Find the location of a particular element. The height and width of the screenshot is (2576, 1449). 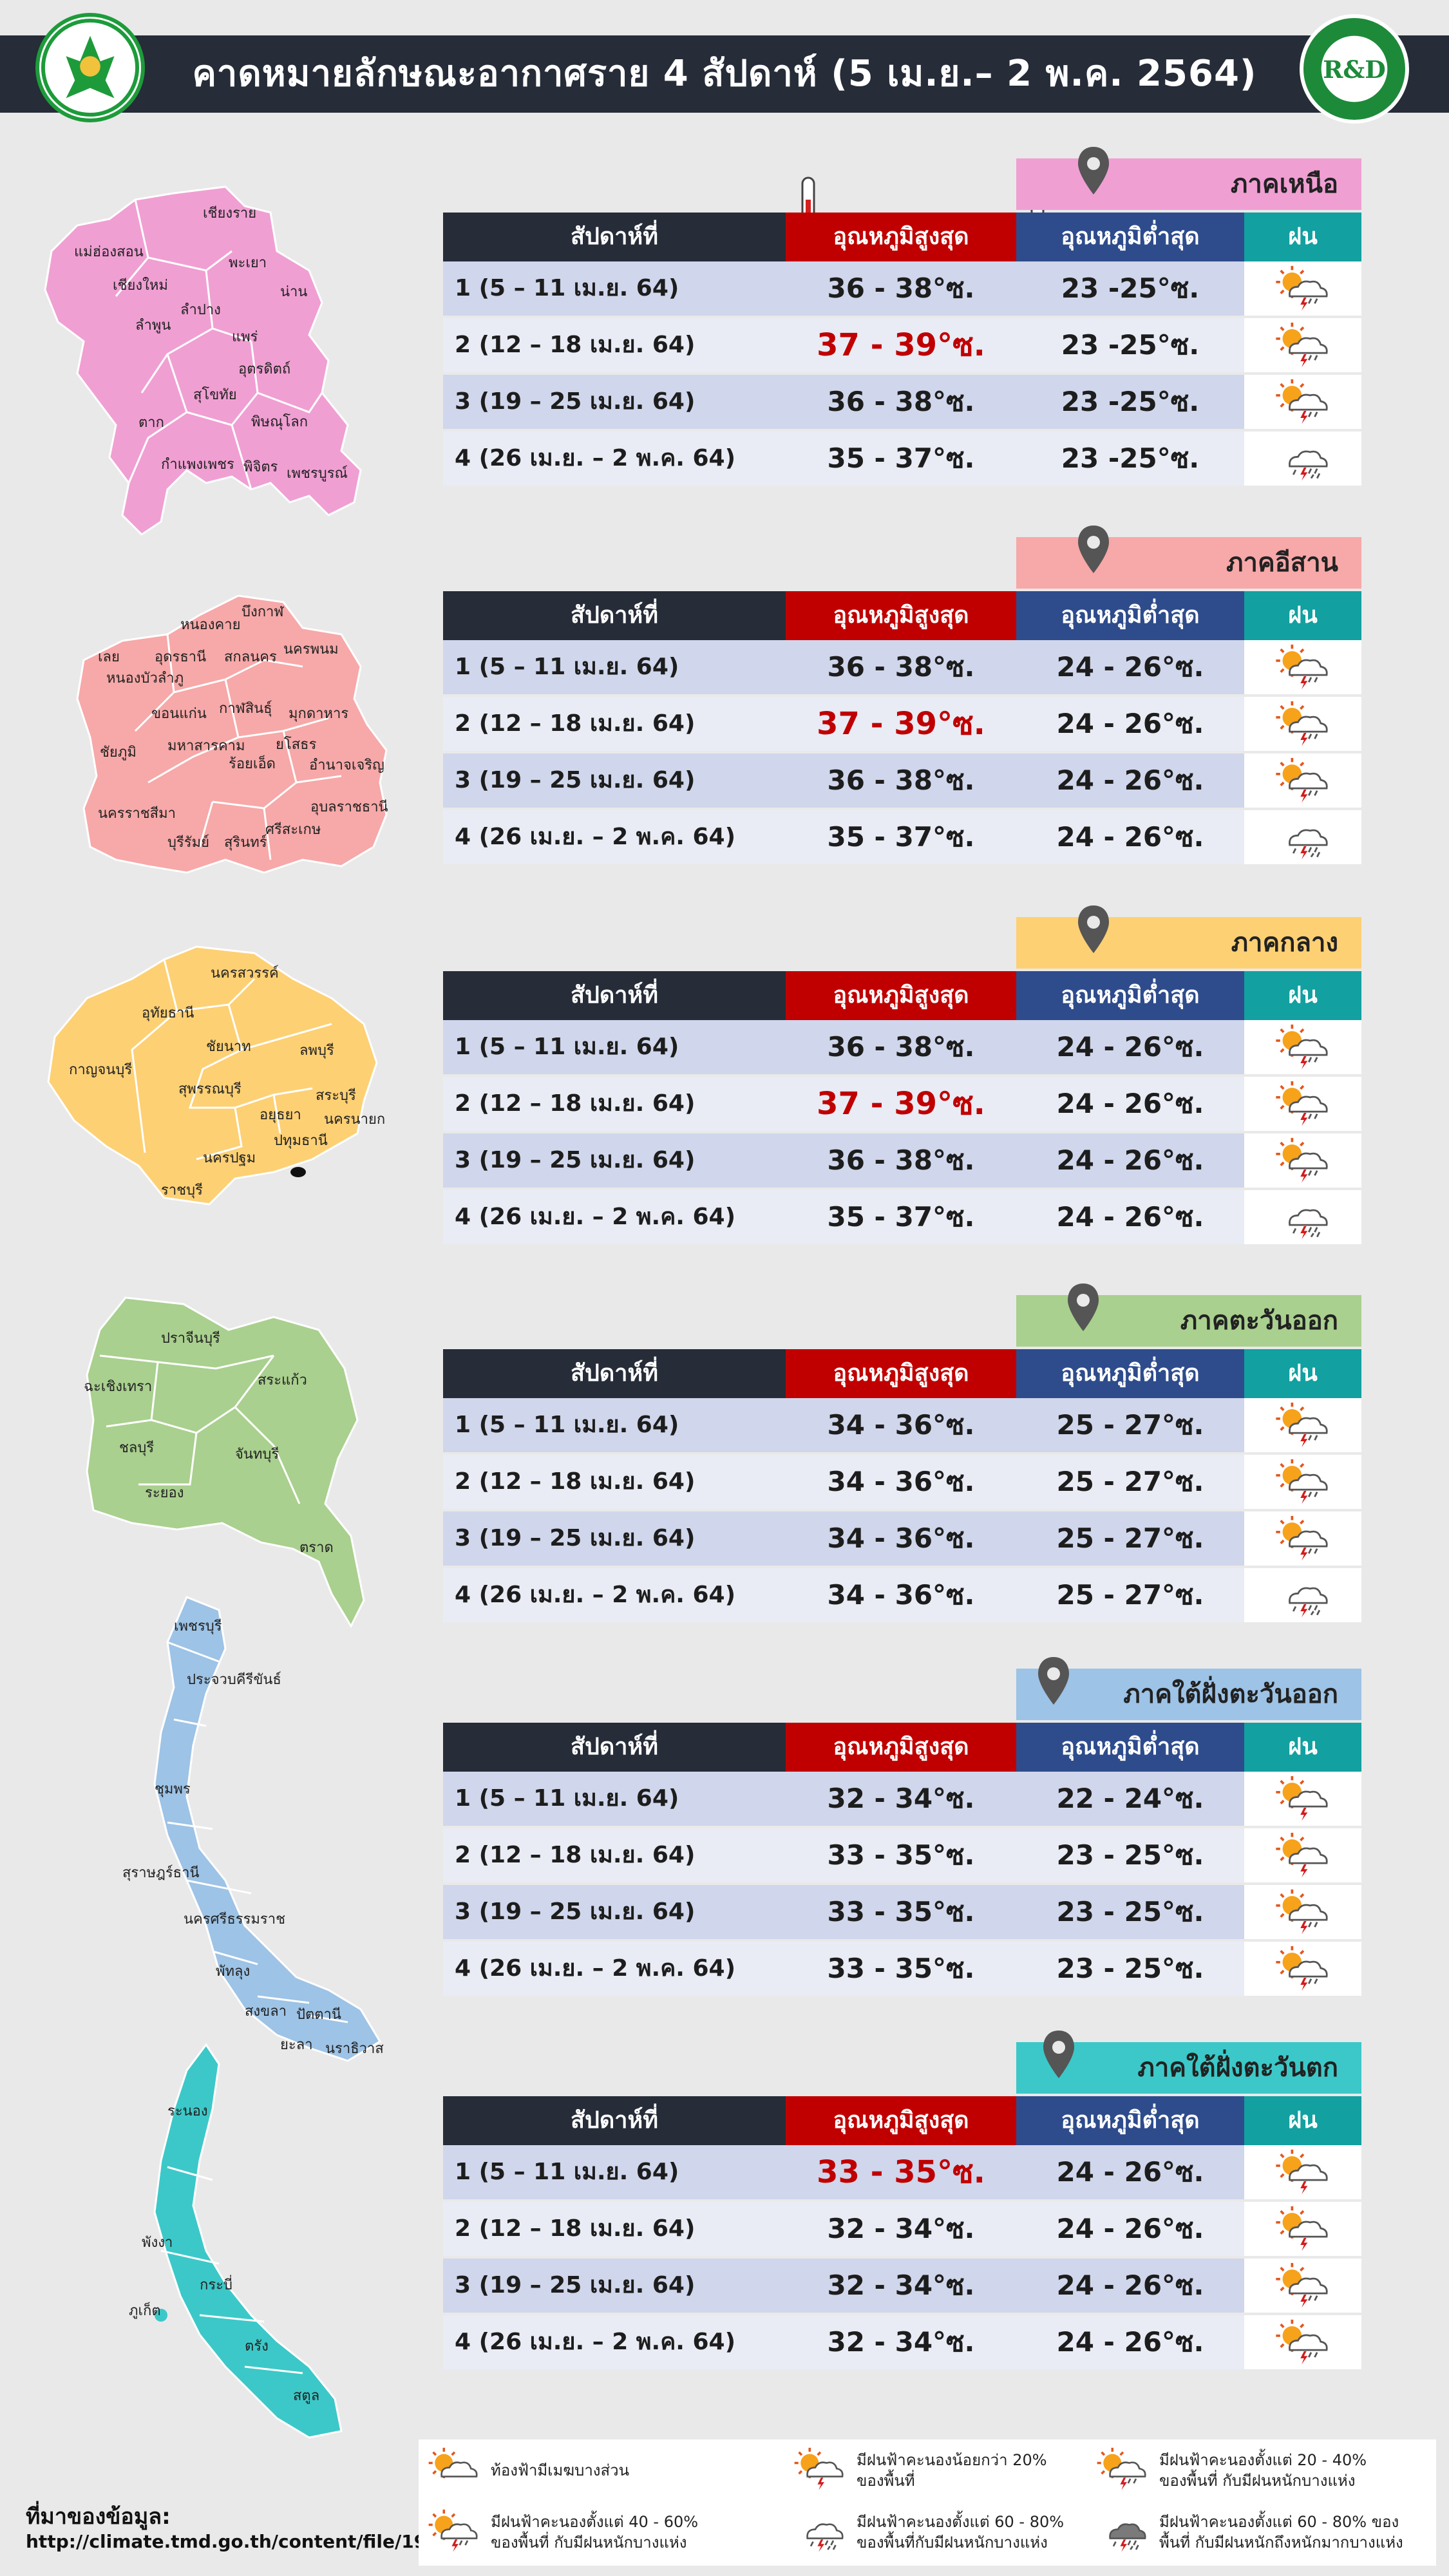

svg-text: อยุธยา is located at coordinates (280, 1115).